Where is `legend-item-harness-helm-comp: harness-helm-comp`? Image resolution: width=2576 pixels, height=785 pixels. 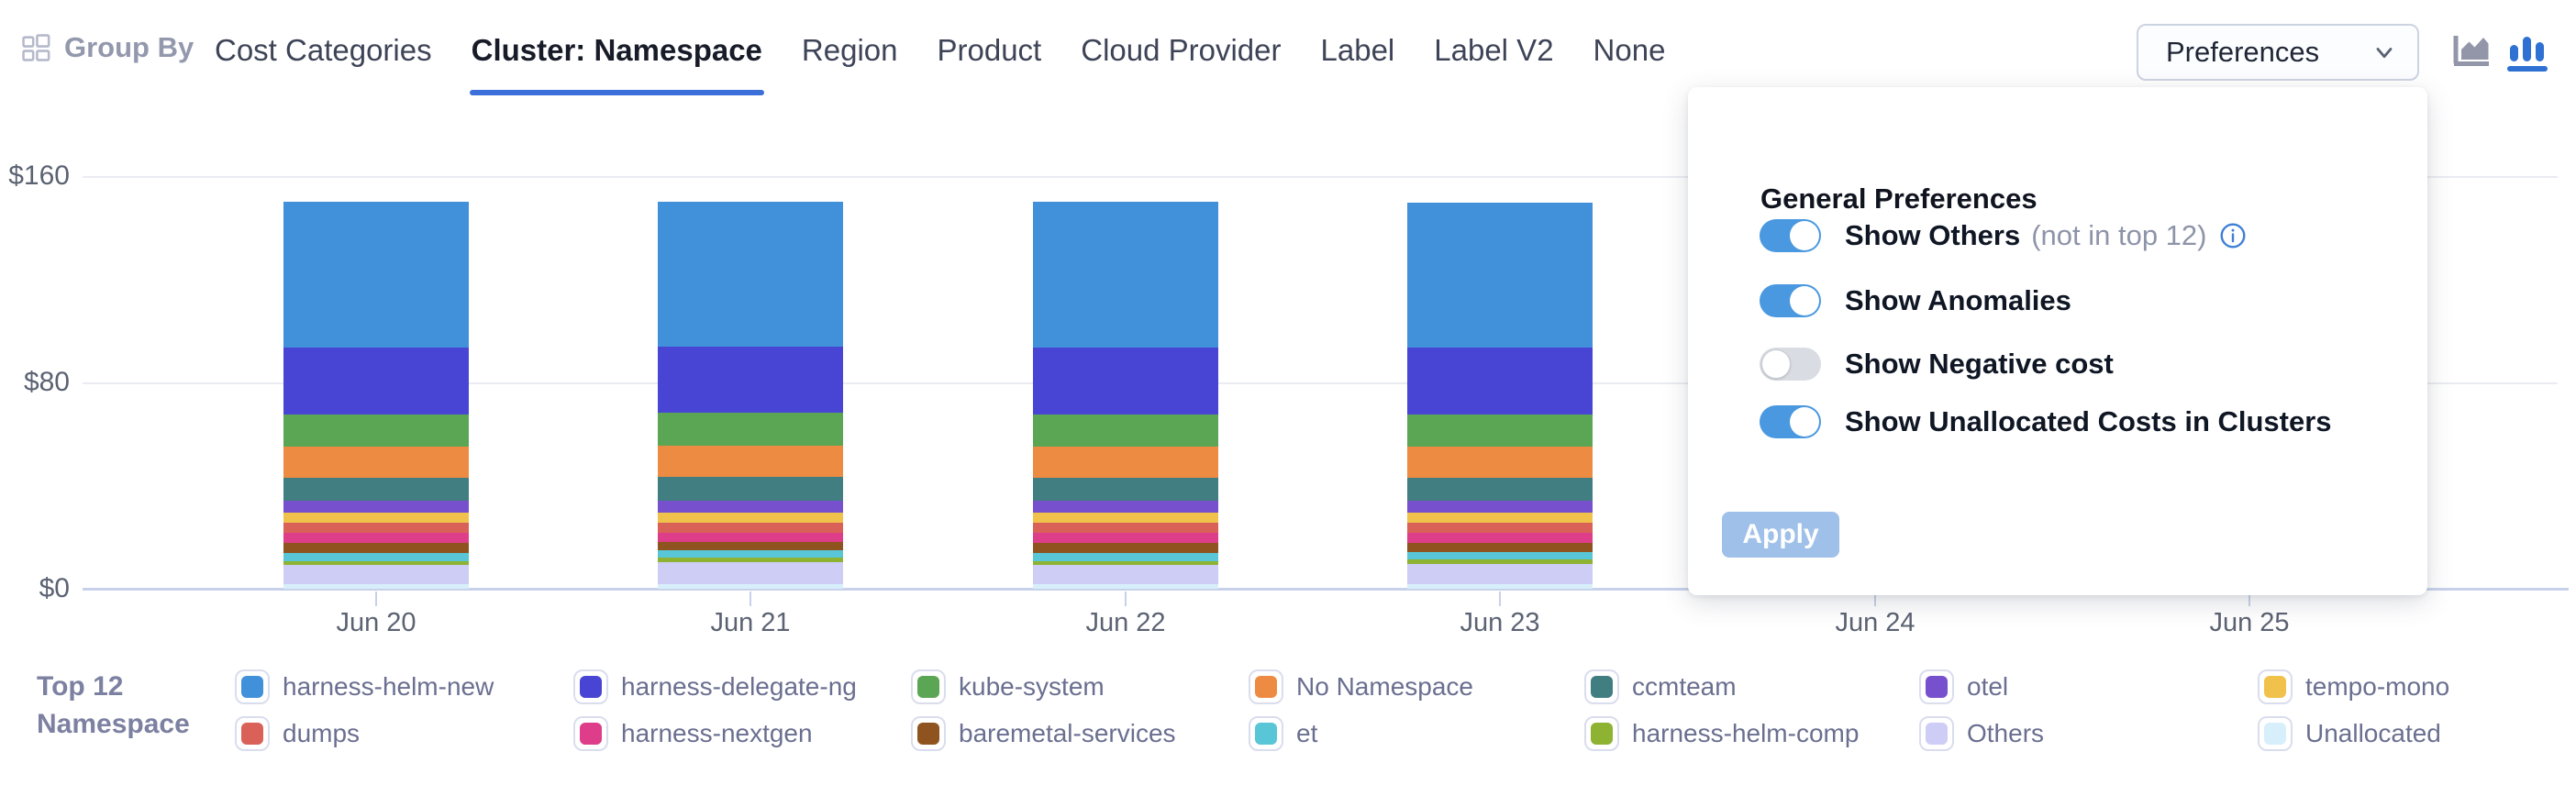
legend-item-harness-helm-comp: harness-helm-comp is located at coordinates (1721, 733).